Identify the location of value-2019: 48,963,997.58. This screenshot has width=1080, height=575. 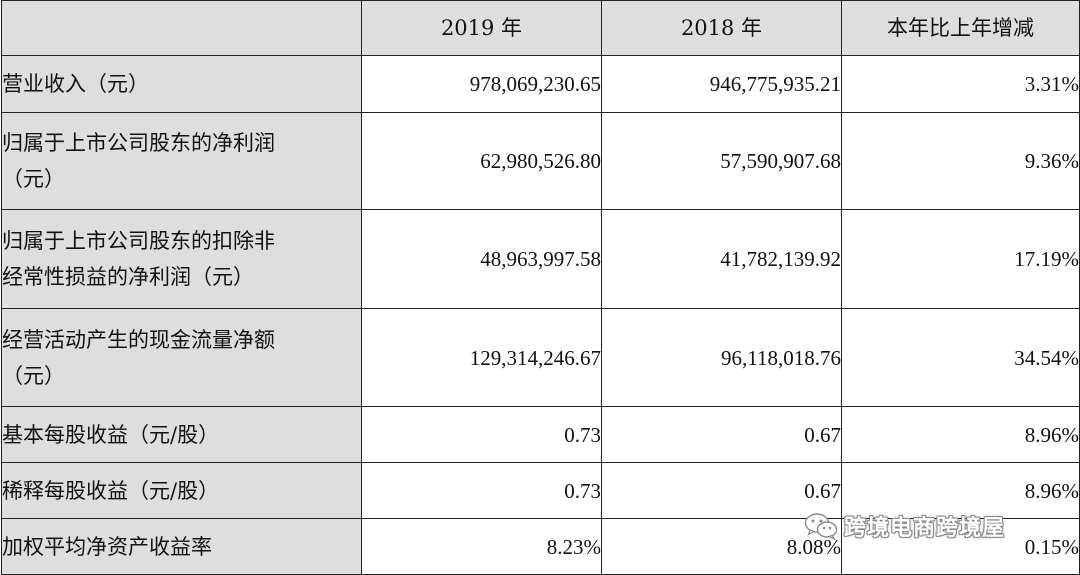
(481, 259).